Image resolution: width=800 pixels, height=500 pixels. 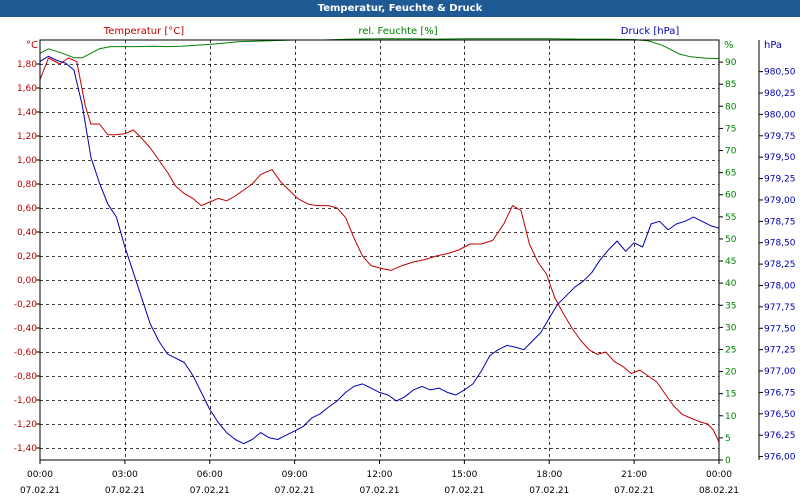 What do you see at coordinates (210, 475) in the screenshot?
I see `time-tick-label: 06:00` at bounding box center [210, 475].